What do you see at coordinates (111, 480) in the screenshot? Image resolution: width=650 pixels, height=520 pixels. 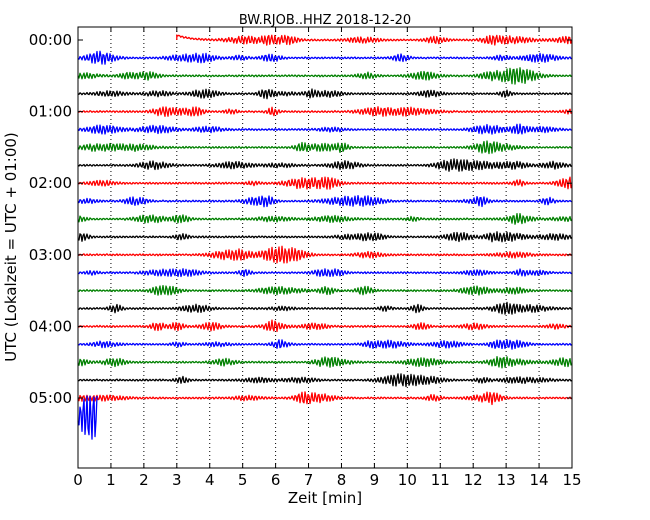 I see `x-tick-label: 1` at bounding box center [111, 480].